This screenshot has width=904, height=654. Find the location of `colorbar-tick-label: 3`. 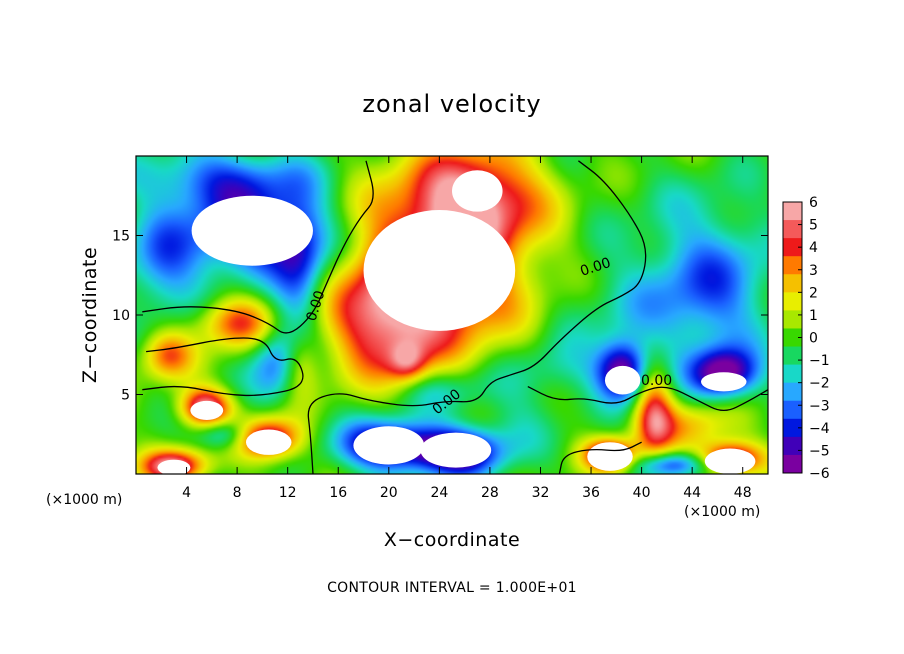

colorbar-tick-label: 3 is located at coordinates (813, 271).